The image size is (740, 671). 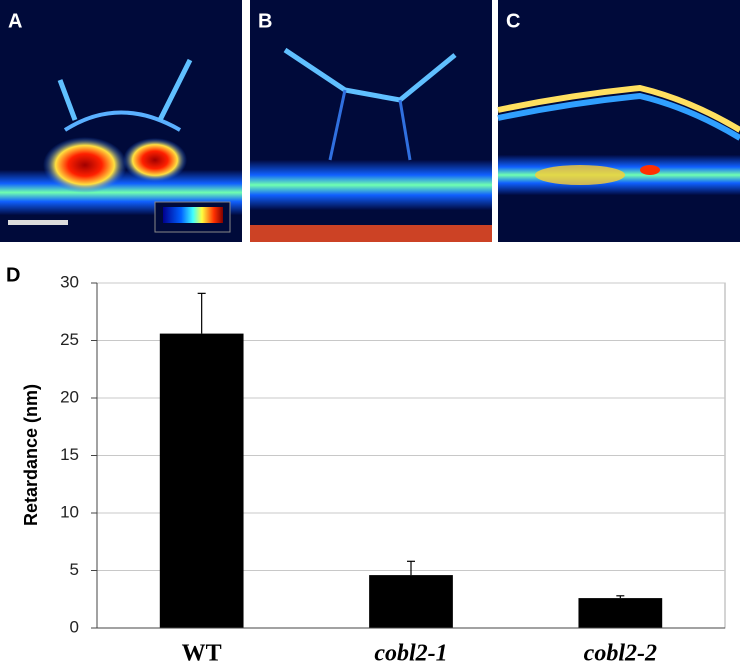 What do you see at coordinates (69, 511) in the screenshot?
I see `y-tick-label: 10` at bounding box center [69, 511].